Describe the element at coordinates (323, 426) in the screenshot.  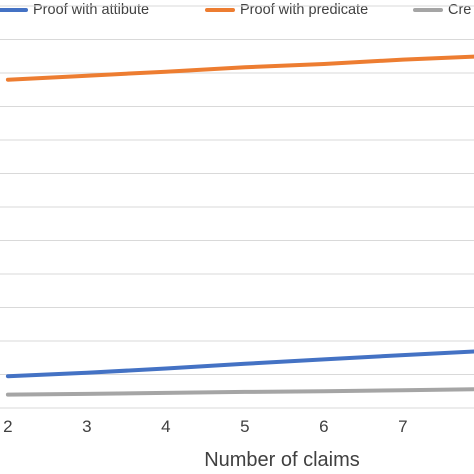
I see `x-tick-label: 6` at that location.